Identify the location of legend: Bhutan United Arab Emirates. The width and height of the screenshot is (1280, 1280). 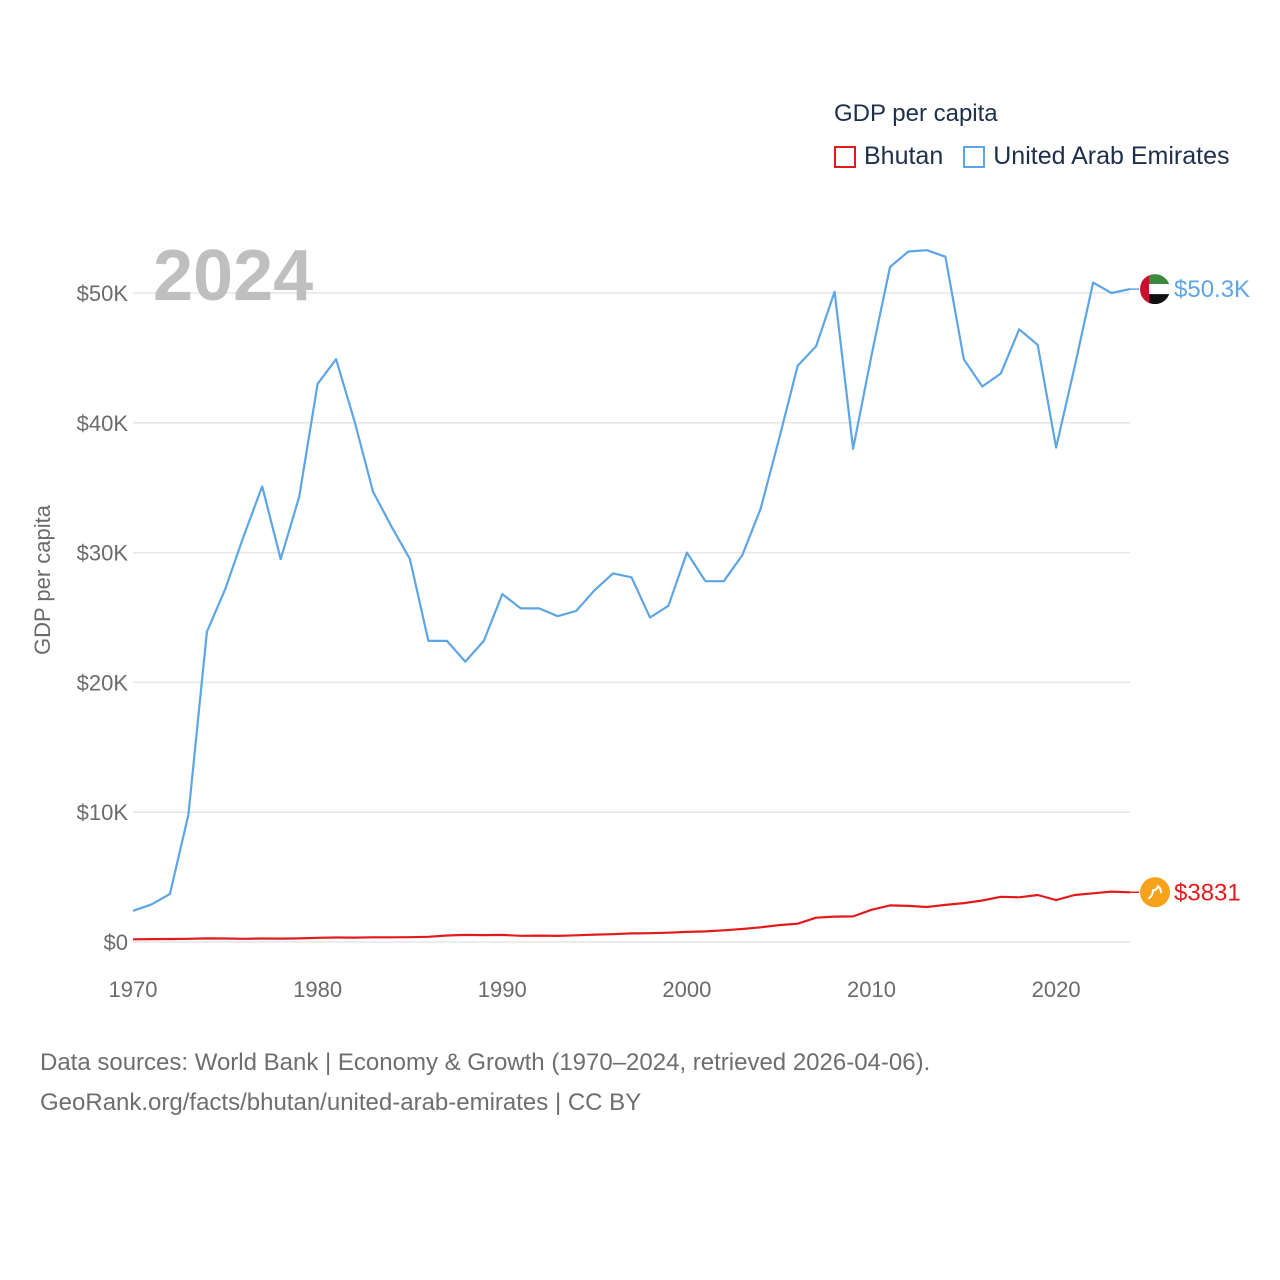
(1041, 156).